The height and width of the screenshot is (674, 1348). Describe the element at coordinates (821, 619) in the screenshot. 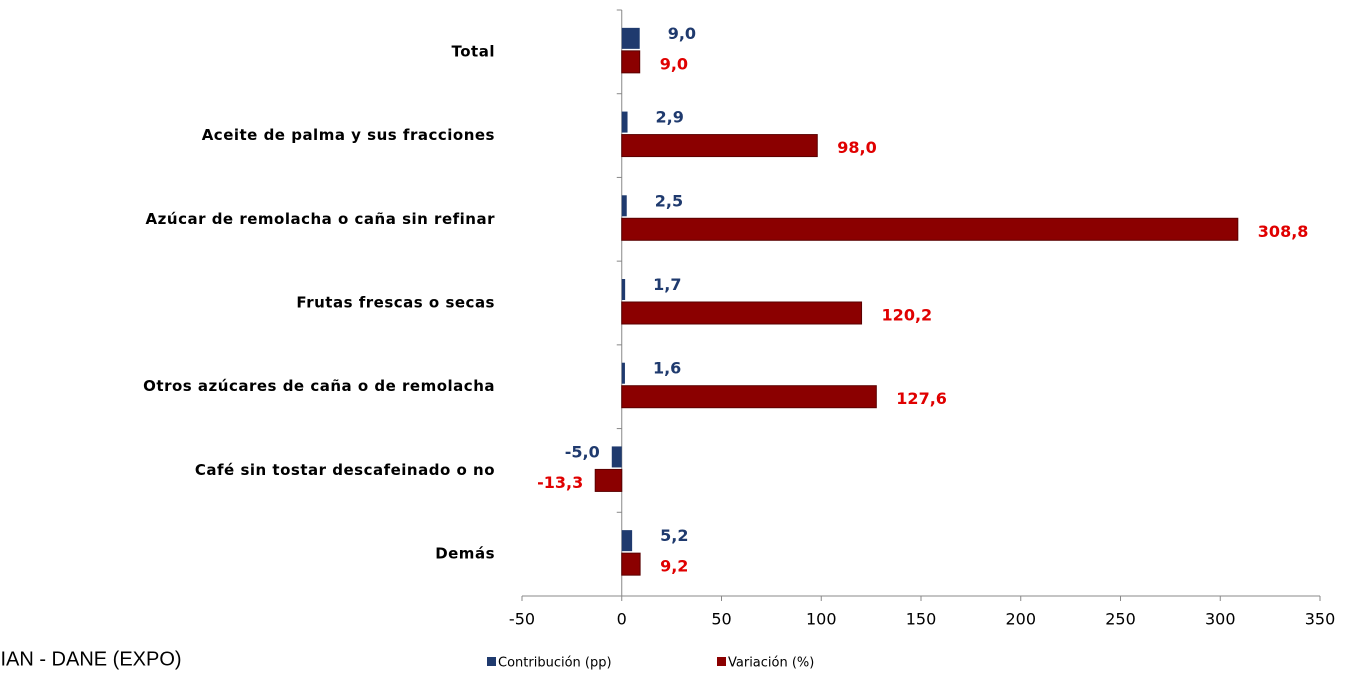

I see `x-tick-label: 100` at that location.